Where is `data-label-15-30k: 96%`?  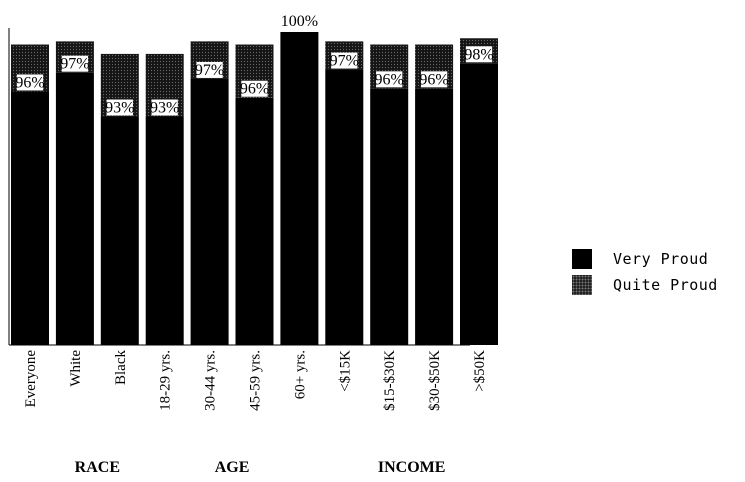 data-label-15-30k: 96% is located at coordinates (389, 79).